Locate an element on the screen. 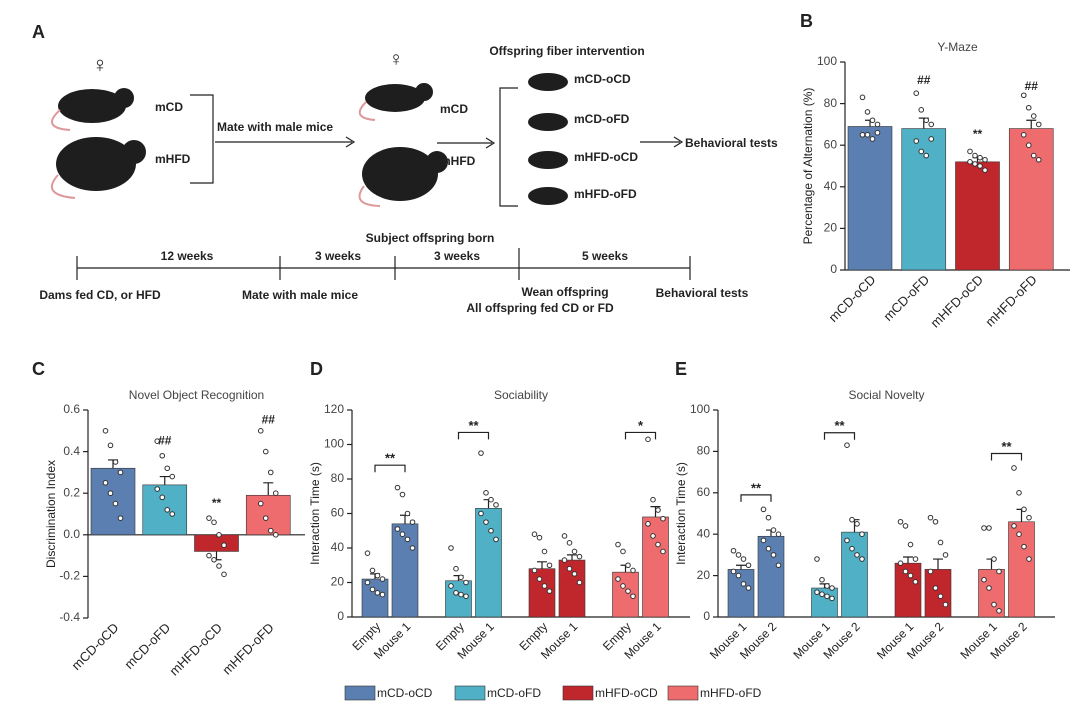  y-tick-label: 60 is located at coordinates (831, 144).